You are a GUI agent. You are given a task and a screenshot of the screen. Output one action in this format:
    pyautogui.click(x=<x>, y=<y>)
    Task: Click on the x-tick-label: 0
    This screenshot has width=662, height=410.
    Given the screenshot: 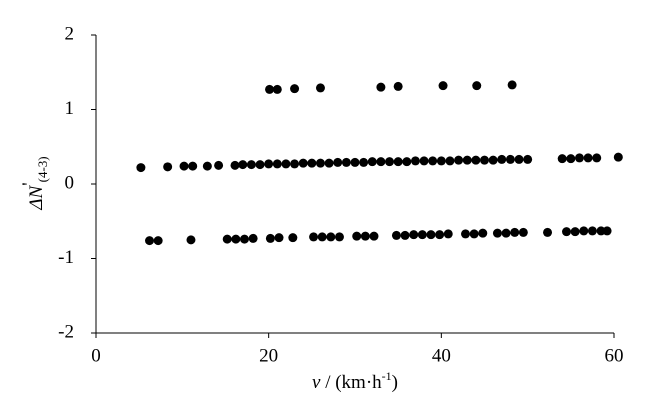 What is the action you would take?
    pyautogui.click(x=96, y=355)
    